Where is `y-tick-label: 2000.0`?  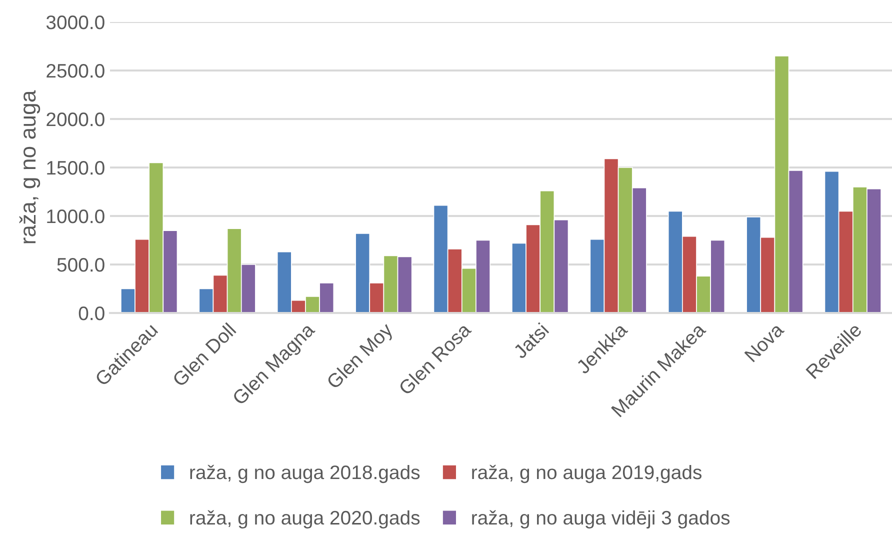 y-tick-label: 2000.0 is located at coordinates (75, 119).